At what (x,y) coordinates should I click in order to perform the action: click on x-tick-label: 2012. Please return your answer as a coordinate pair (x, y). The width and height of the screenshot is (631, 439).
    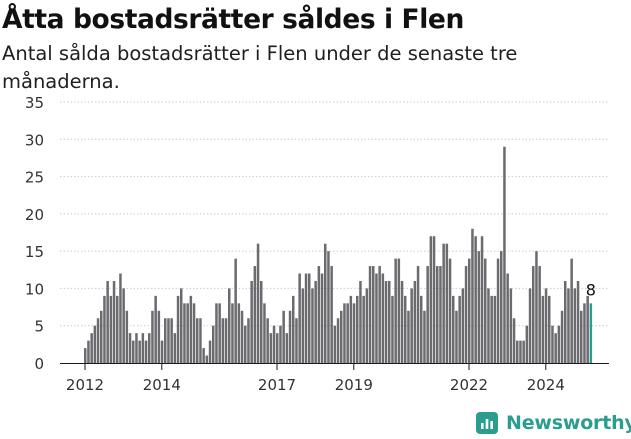
    Looking at the image, I should click on (85, 385).